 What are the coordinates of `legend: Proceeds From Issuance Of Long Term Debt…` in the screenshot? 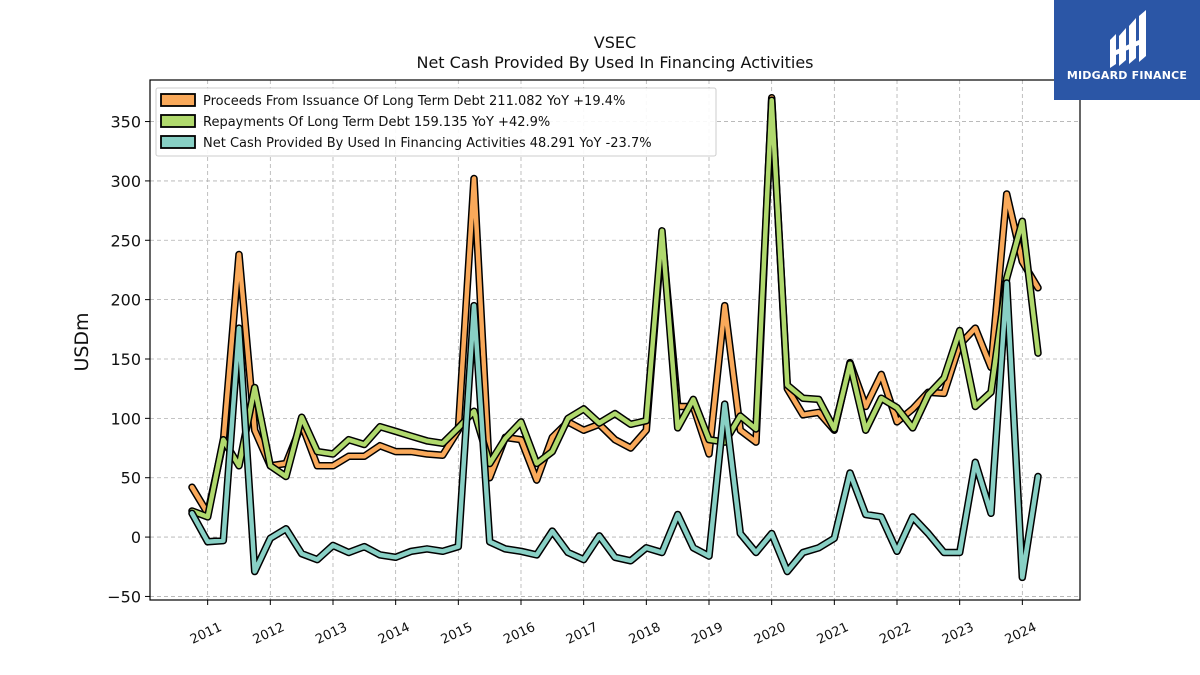 It's located at (436, 122).